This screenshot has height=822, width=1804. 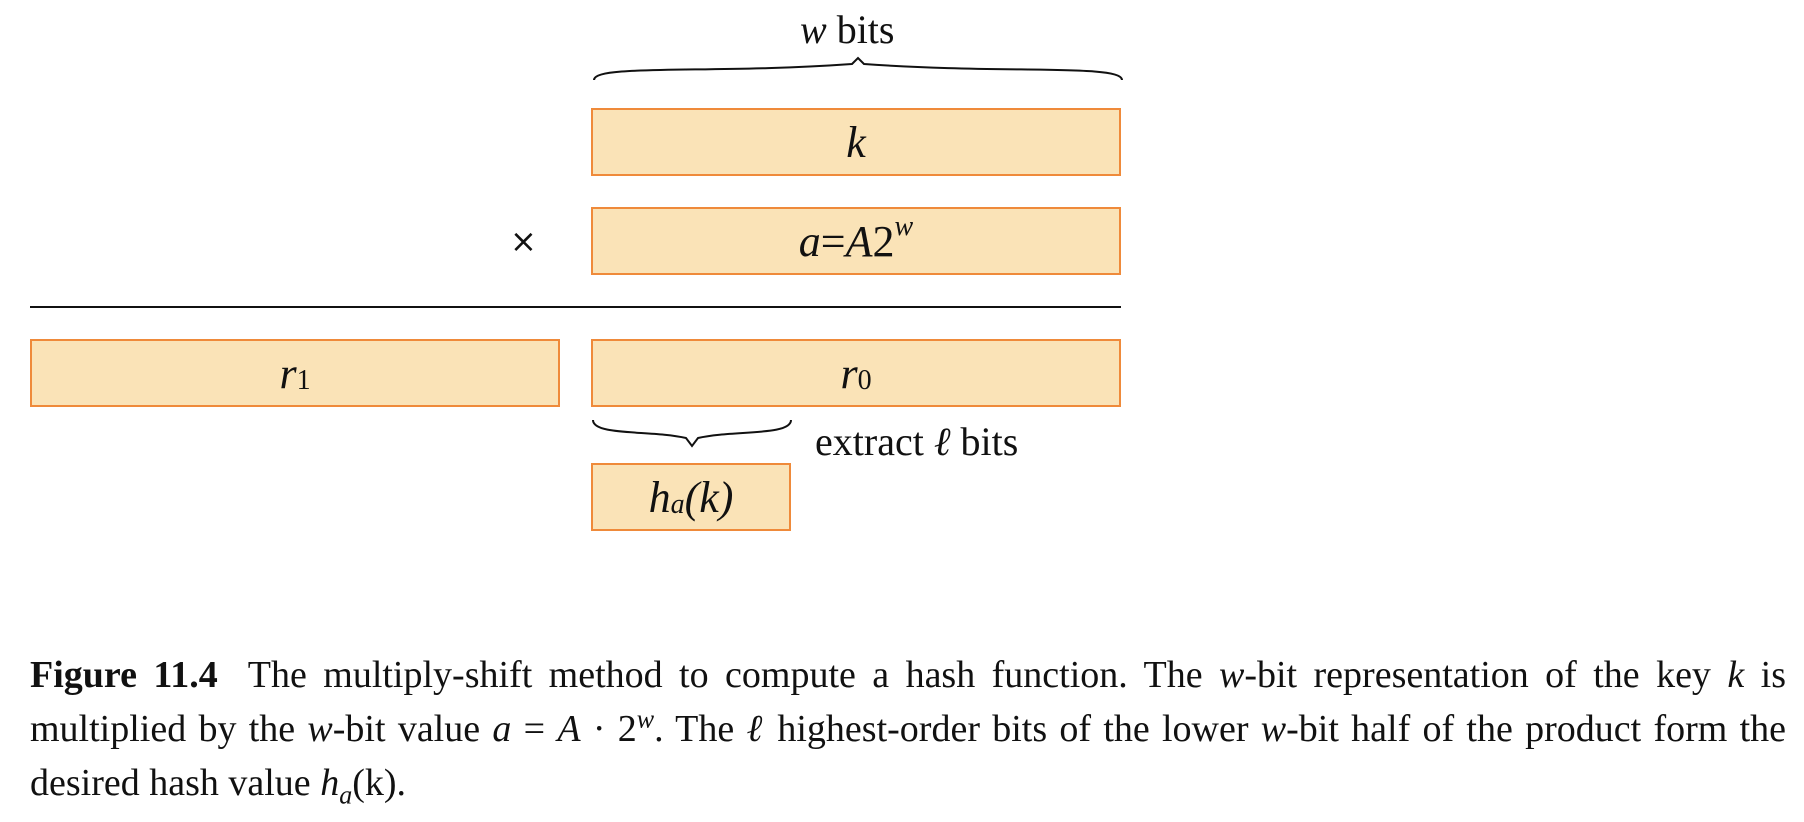 I want to click on hash-value-box: h a (k), so click(x=691, y=497).